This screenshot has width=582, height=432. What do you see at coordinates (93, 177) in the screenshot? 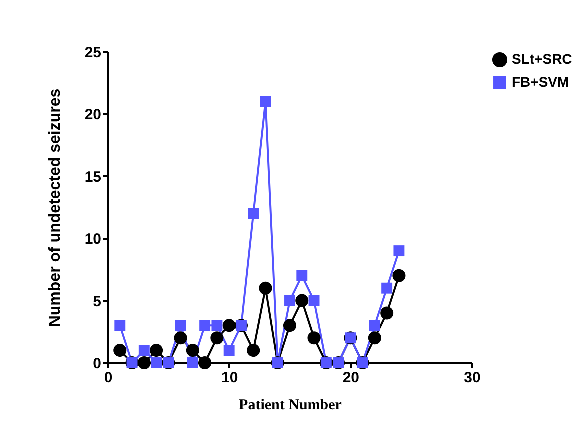
I see `y-tick-label: 15` at bounding box center [93, 177].